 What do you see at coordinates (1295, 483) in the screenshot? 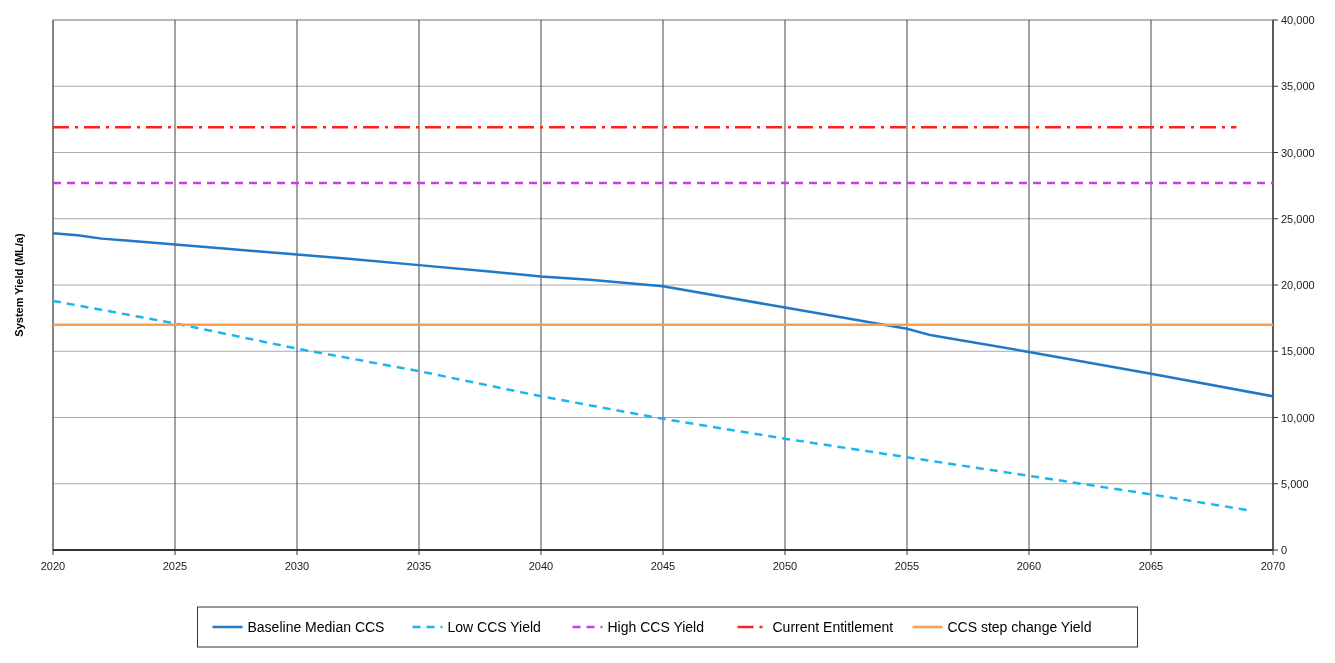
I see `y-tick-label: 5,000` at bounding box center [1295, 483].